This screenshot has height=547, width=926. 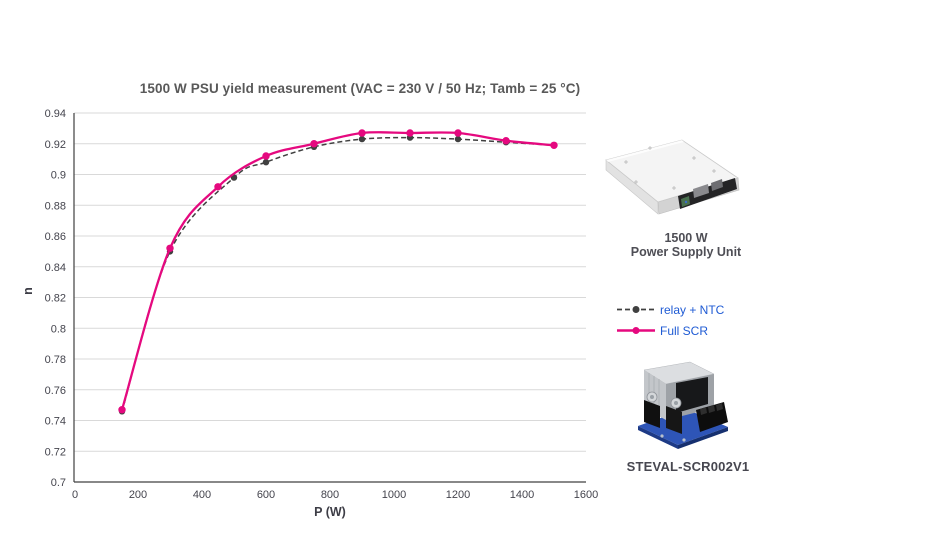 What do you see at coordinates (683, 405) in the screenshot?
I see `steval-board-photo` at bounding box center [683, 405].